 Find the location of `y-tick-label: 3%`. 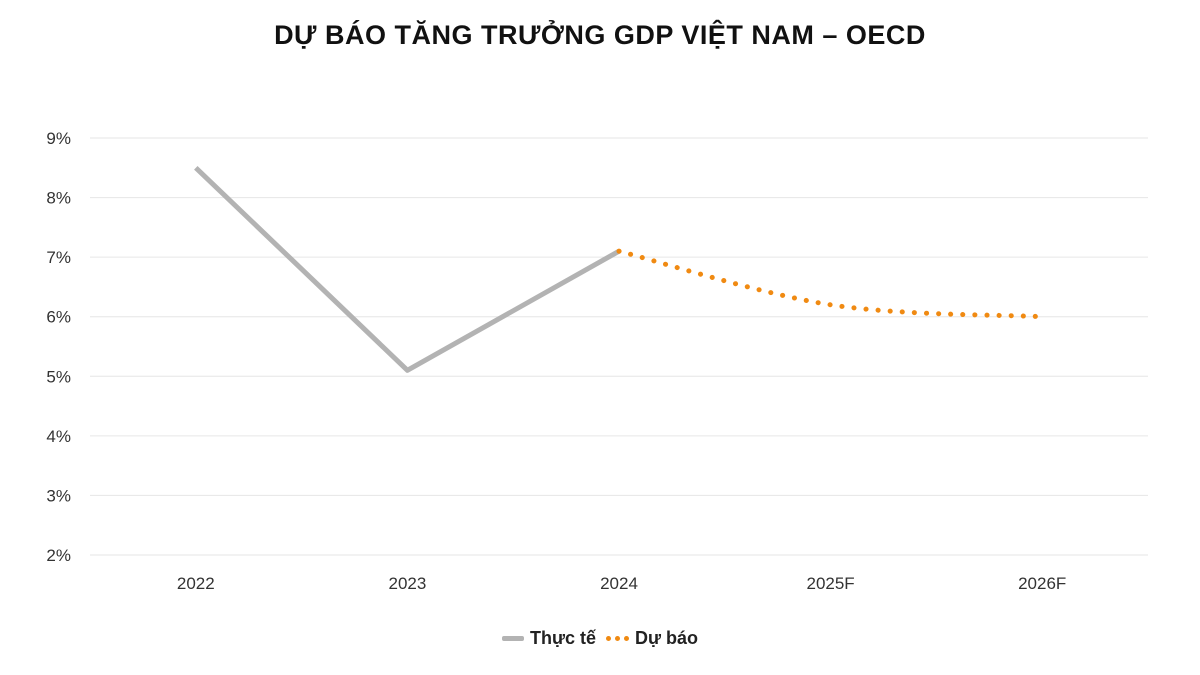

y-tick-label: 3% is located at coordinates (58, 495).